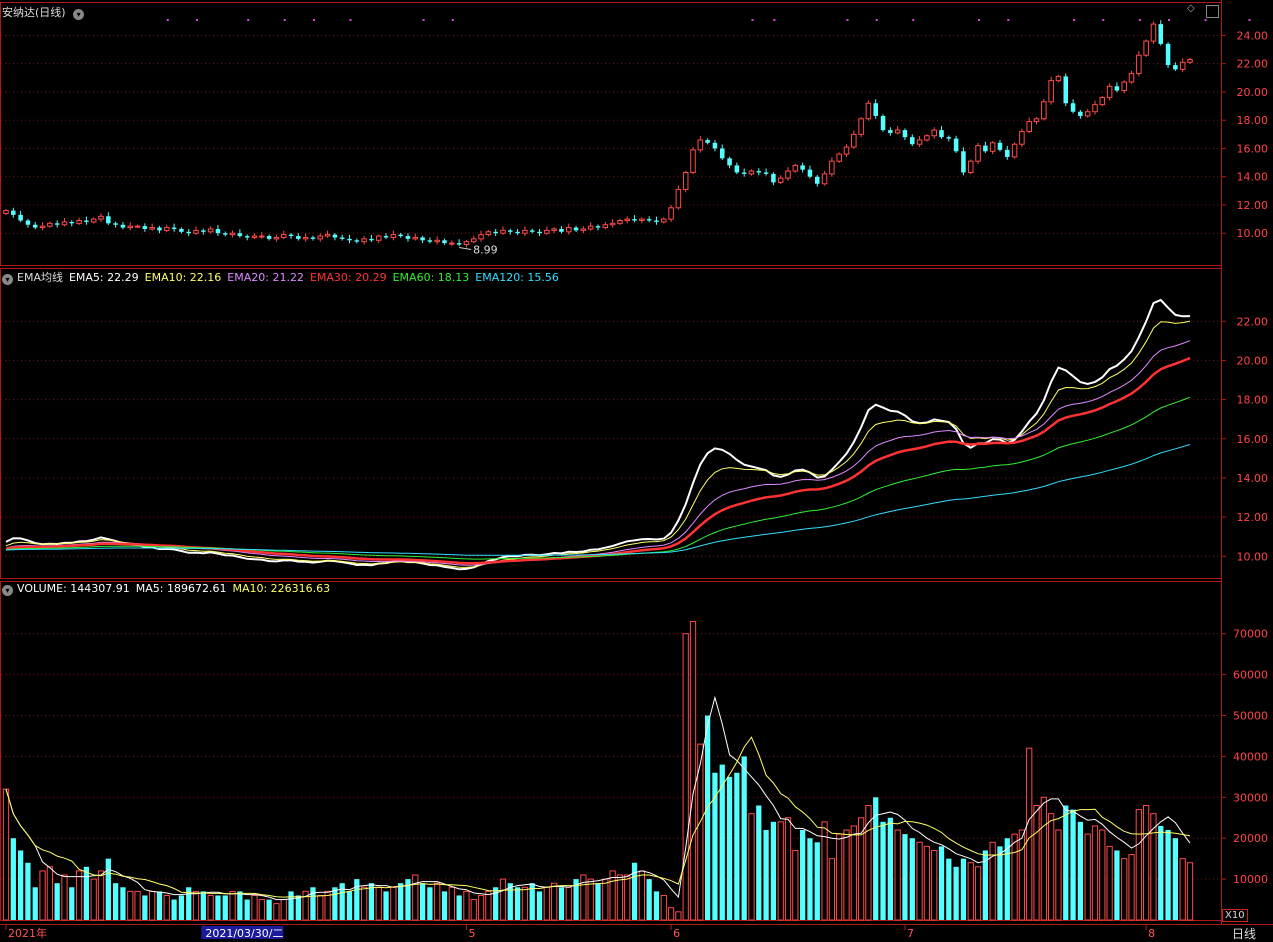  Describe the element at coordinates (244, 933) in the screenshot. I see `time-label: 2021/03/30/二` at that location.